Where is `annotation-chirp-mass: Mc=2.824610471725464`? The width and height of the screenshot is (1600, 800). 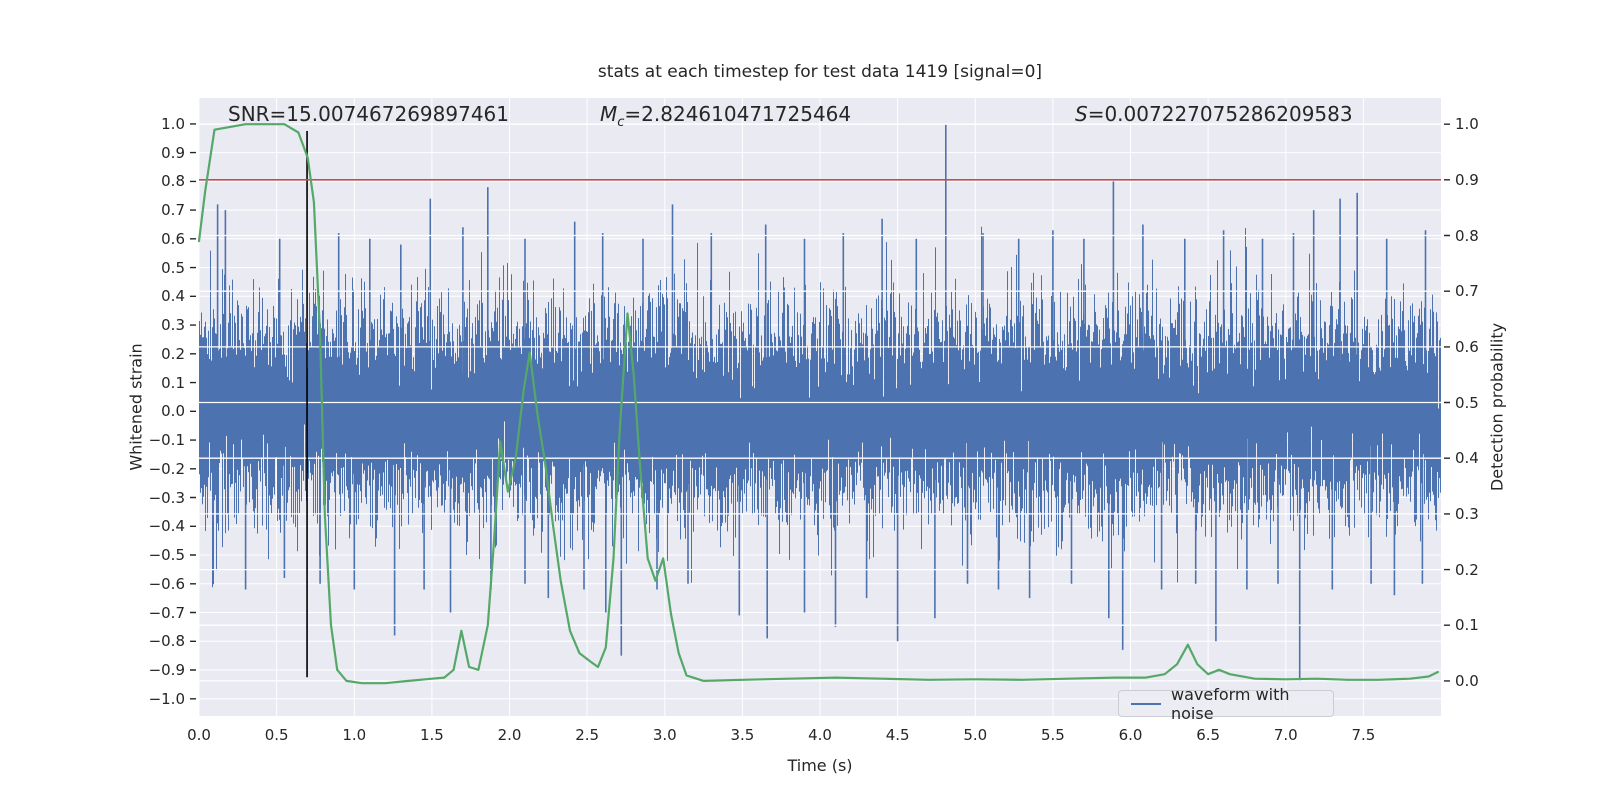 annotation-chirp-mass: Mc=2.824610471725464 is located at coordinates (725, 116).